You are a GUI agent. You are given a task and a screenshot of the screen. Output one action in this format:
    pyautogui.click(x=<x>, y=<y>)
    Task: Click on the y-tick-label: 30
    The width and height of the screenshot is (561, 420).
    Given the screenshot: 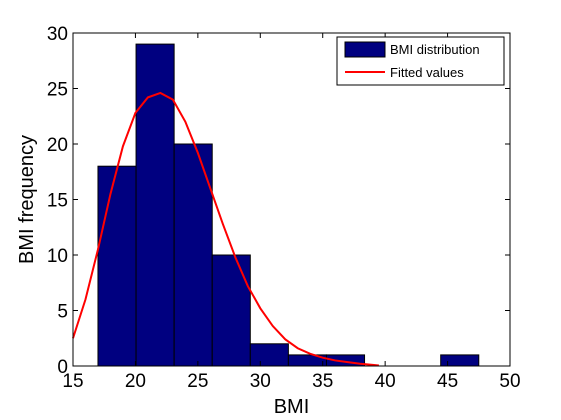 What is the action you would take?
    pyautogui.click(x=57, y=34)
    